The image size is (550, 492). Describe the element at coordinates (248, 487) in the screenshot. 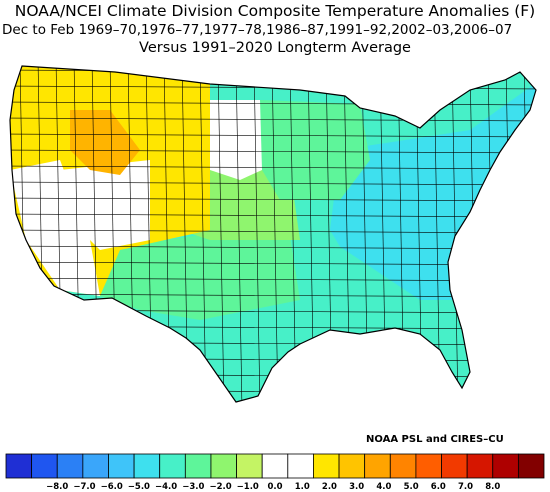

I see `colorbar-tick-label: −1.0` at that location.